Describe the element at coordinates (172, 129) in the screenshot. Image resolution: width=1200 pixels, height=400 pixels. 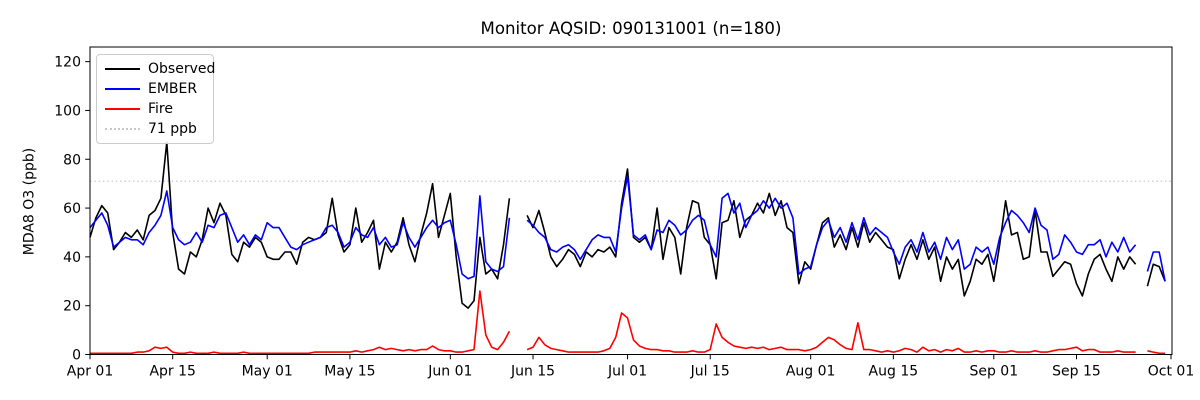
I see `legend-label: 71 ppb` at that location.